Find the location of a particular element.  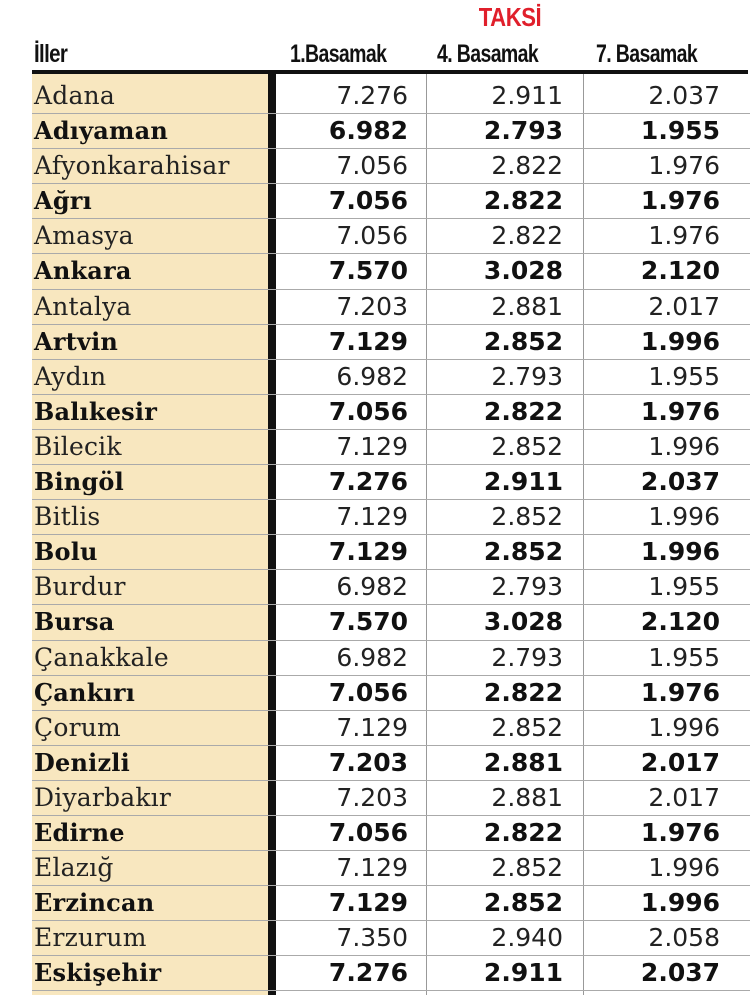

table-row: Bingöl 7.276 2.911 2.037 is located at coordinates (391, 483).